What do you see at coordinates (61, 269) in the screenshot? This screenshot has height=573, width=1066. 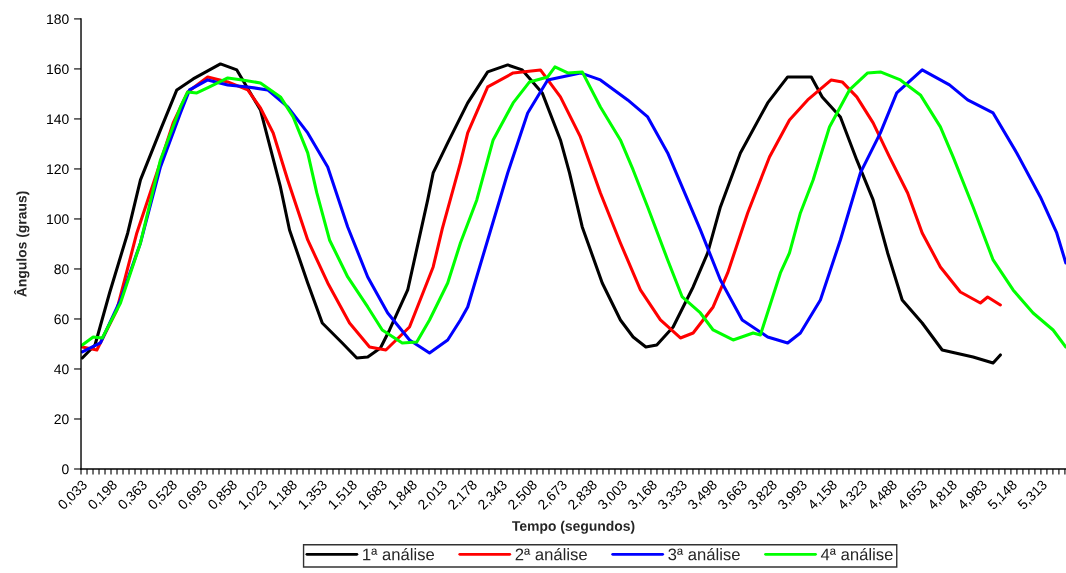 I see `y-tick-label: 80` at bounding box center [61, 269].